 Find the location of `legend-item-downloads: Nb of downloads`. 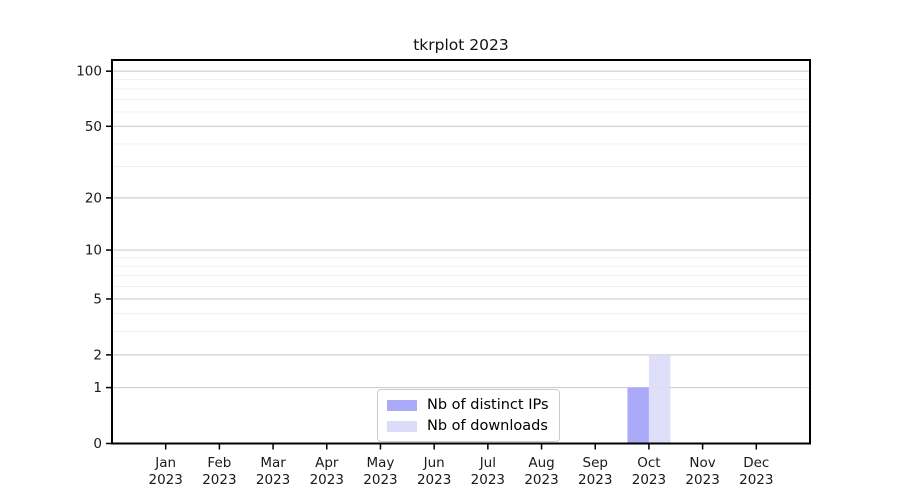

legend-item-downloads: Nb of downloads is located at coordinates (468, 426).